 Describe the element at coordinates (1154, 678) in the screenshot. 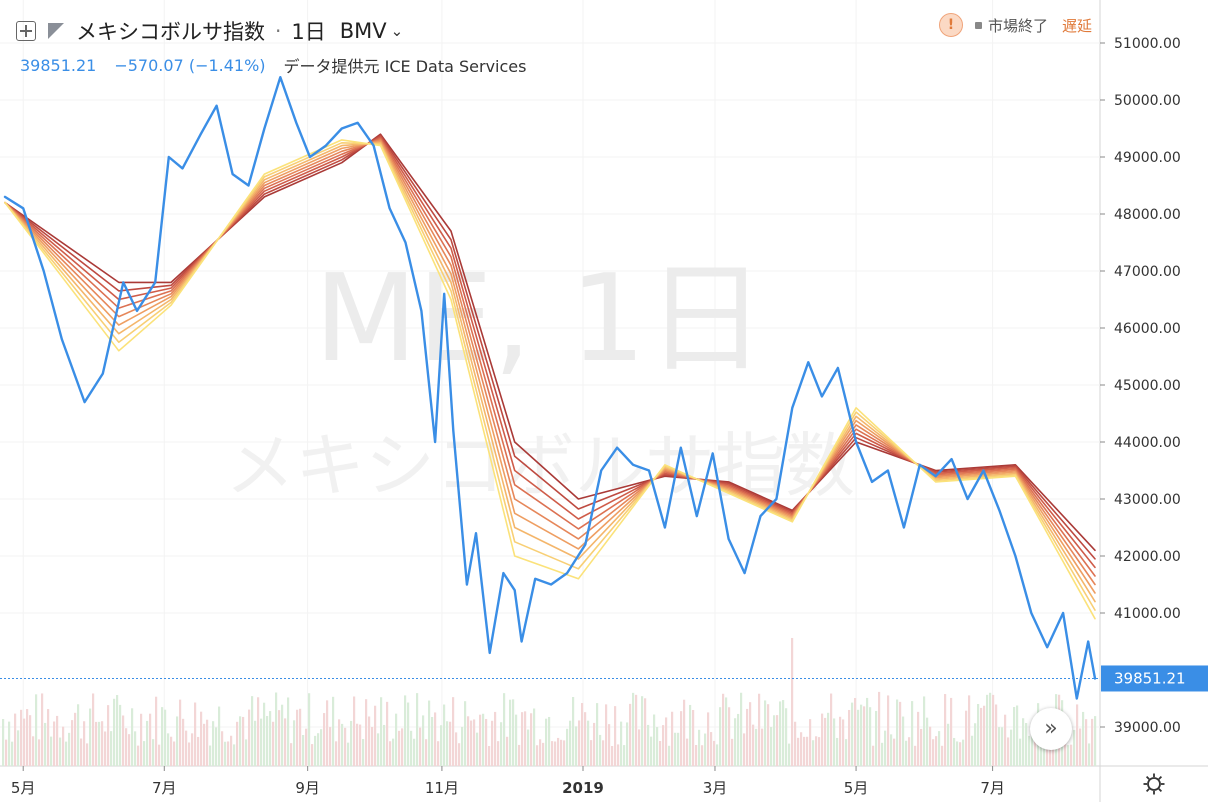

I see `last-price-label-box` at that location.